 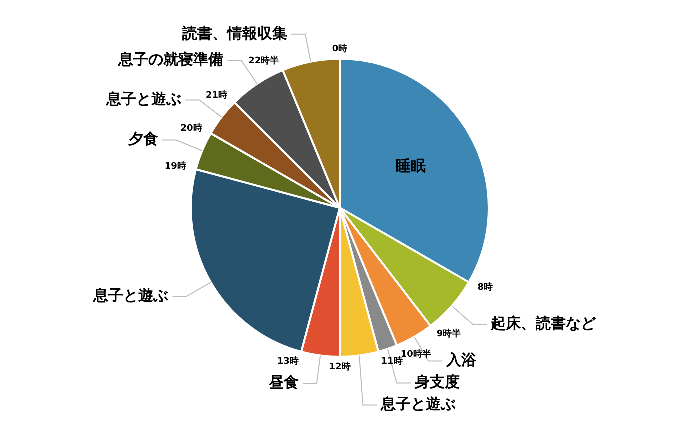 I want to click on slice-label: 入浴, so click(x=462, y=360).